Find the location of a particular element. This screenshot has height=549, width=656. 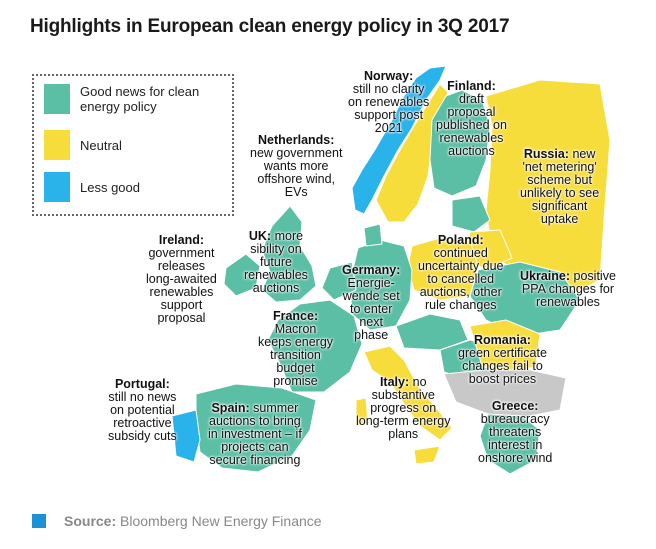

source-footer: Source: Bloomberg New Energy Finance is located at coordinates (177, 521).